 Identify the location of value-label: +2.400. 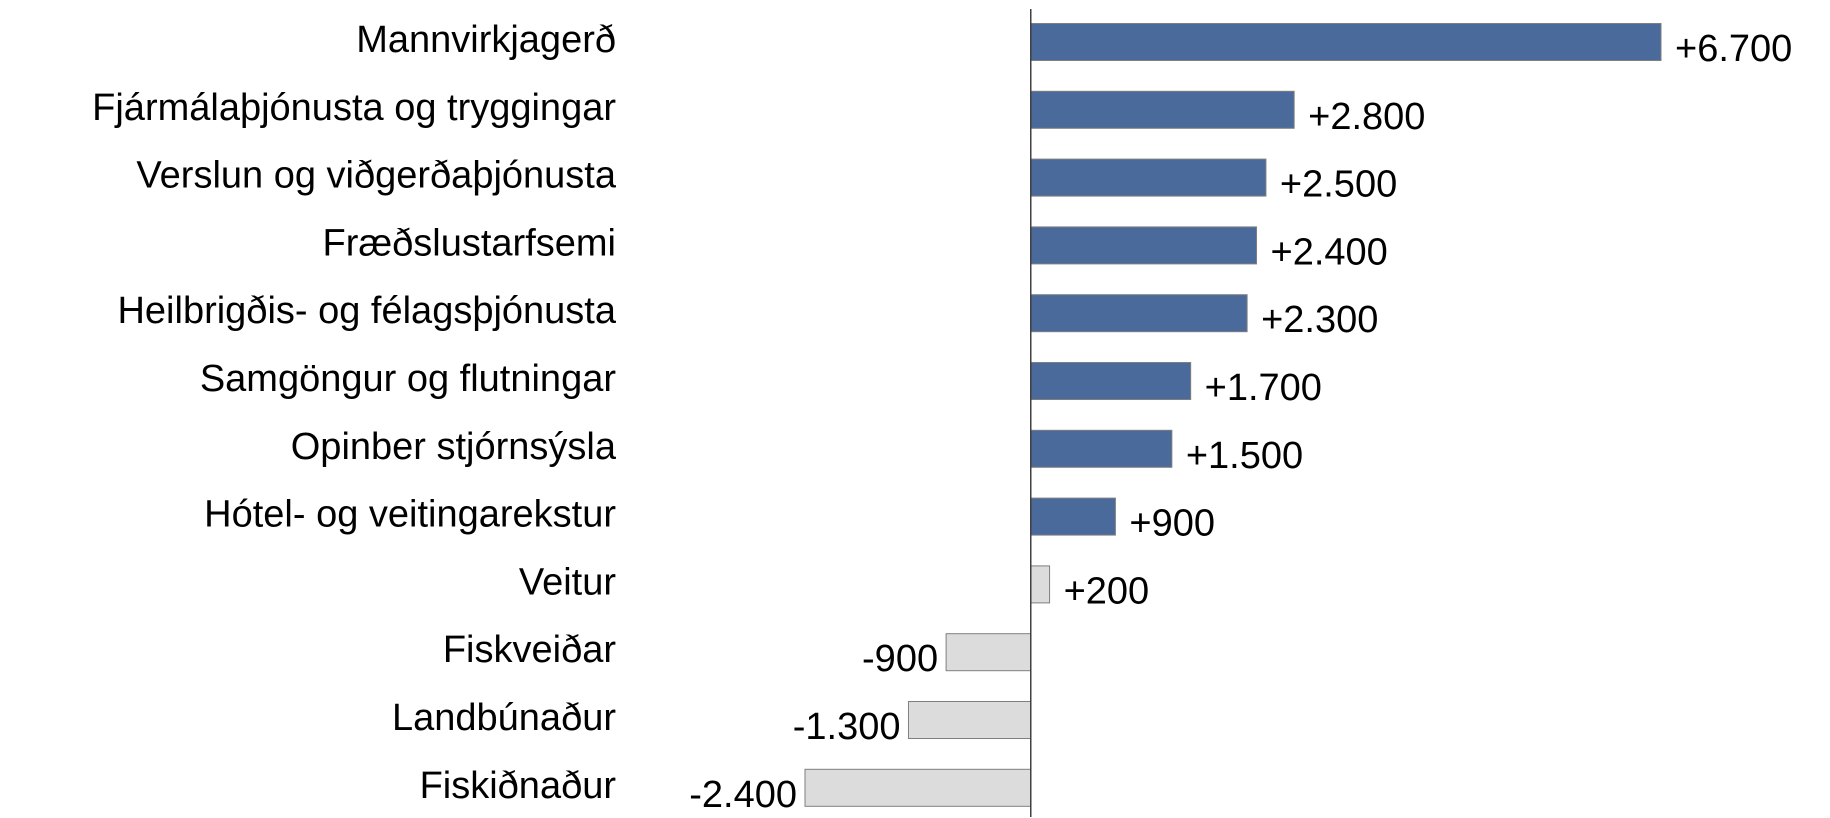
(1329, 252).